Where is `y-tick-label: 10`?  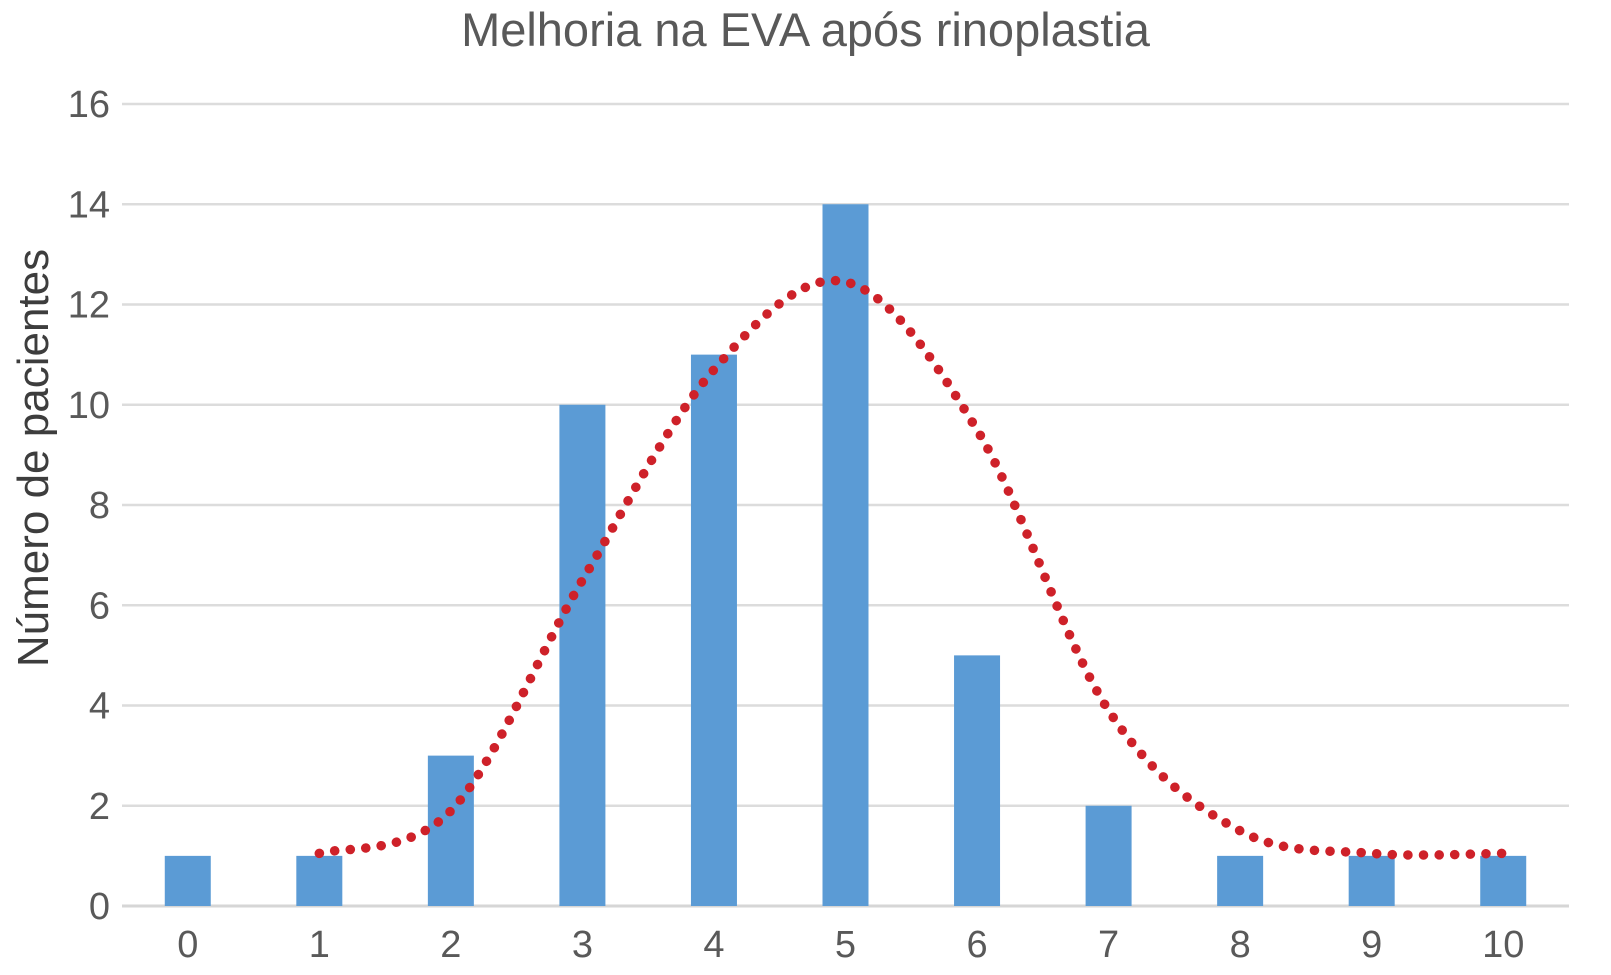 y-tick-label: 10 is located at coordinates (89, 406).